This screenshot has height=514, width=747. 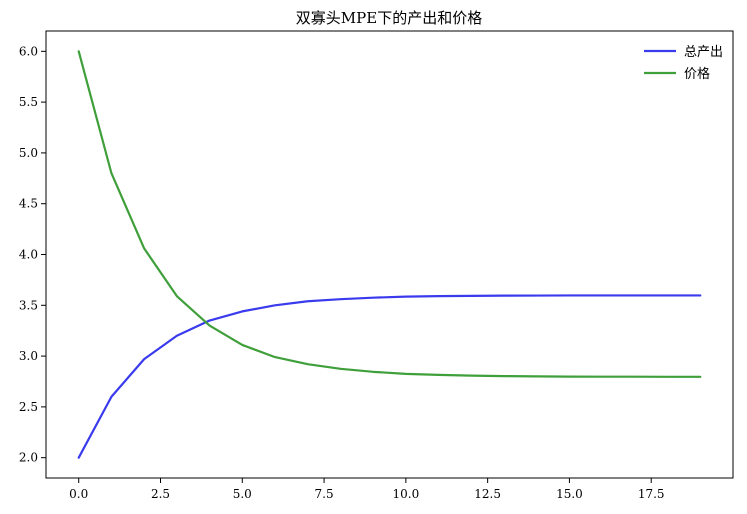 I want to click on x-tick-label: 12.5, so click(x=487, y=494).